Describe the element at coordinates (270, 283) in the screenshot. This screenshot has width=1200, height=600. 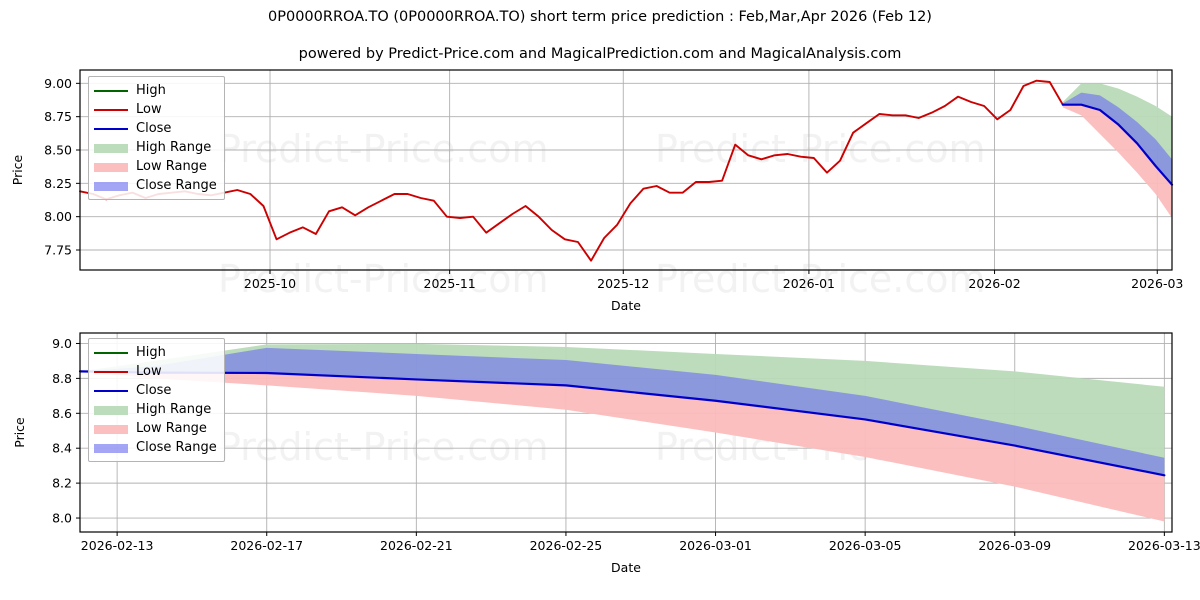
I see `x-tick-label: 2025-10` at that location.